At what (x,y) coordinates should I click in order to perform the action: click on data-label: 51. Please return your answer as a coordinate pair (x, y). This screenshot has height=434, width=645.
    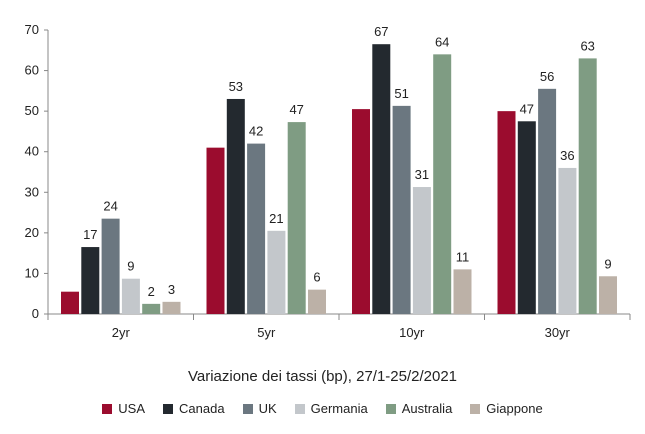
    Looking at the image, I should click on (401, 93).